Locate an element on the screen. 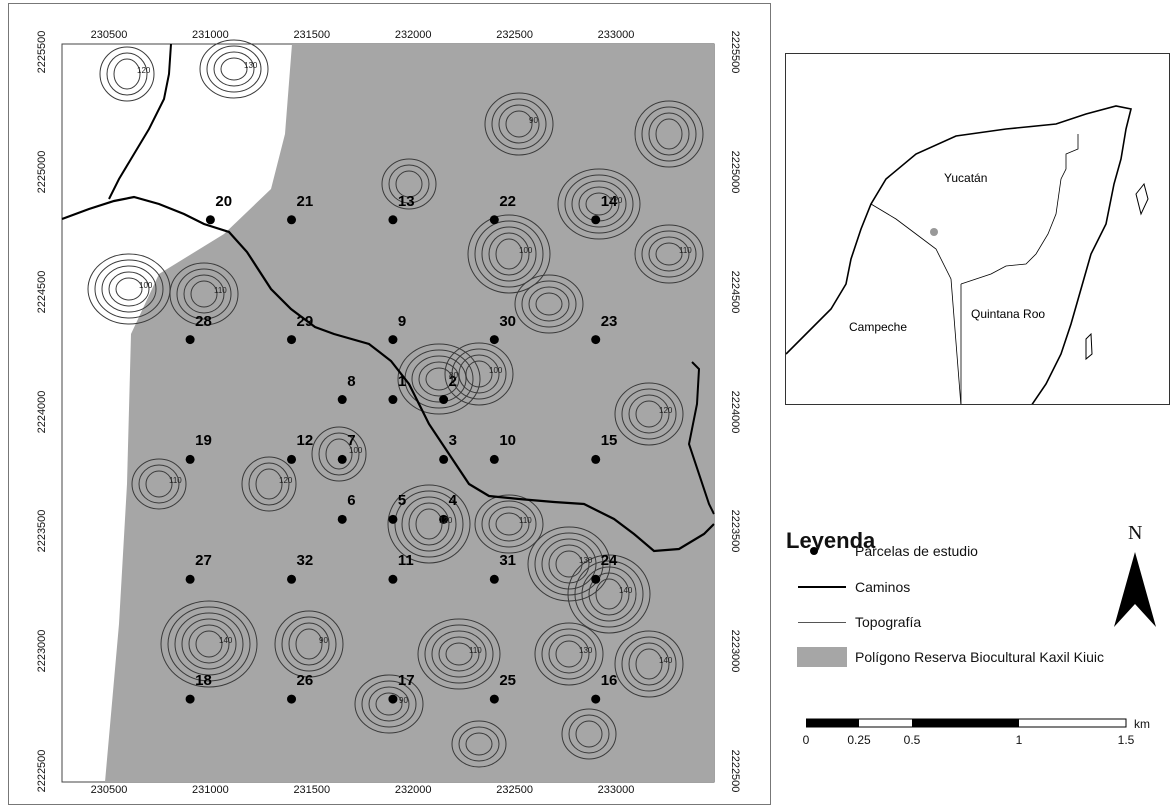 The height and width of the screenshot is (809, 1170). scale-bar-unit: km is located at coordinates (1142, 724).